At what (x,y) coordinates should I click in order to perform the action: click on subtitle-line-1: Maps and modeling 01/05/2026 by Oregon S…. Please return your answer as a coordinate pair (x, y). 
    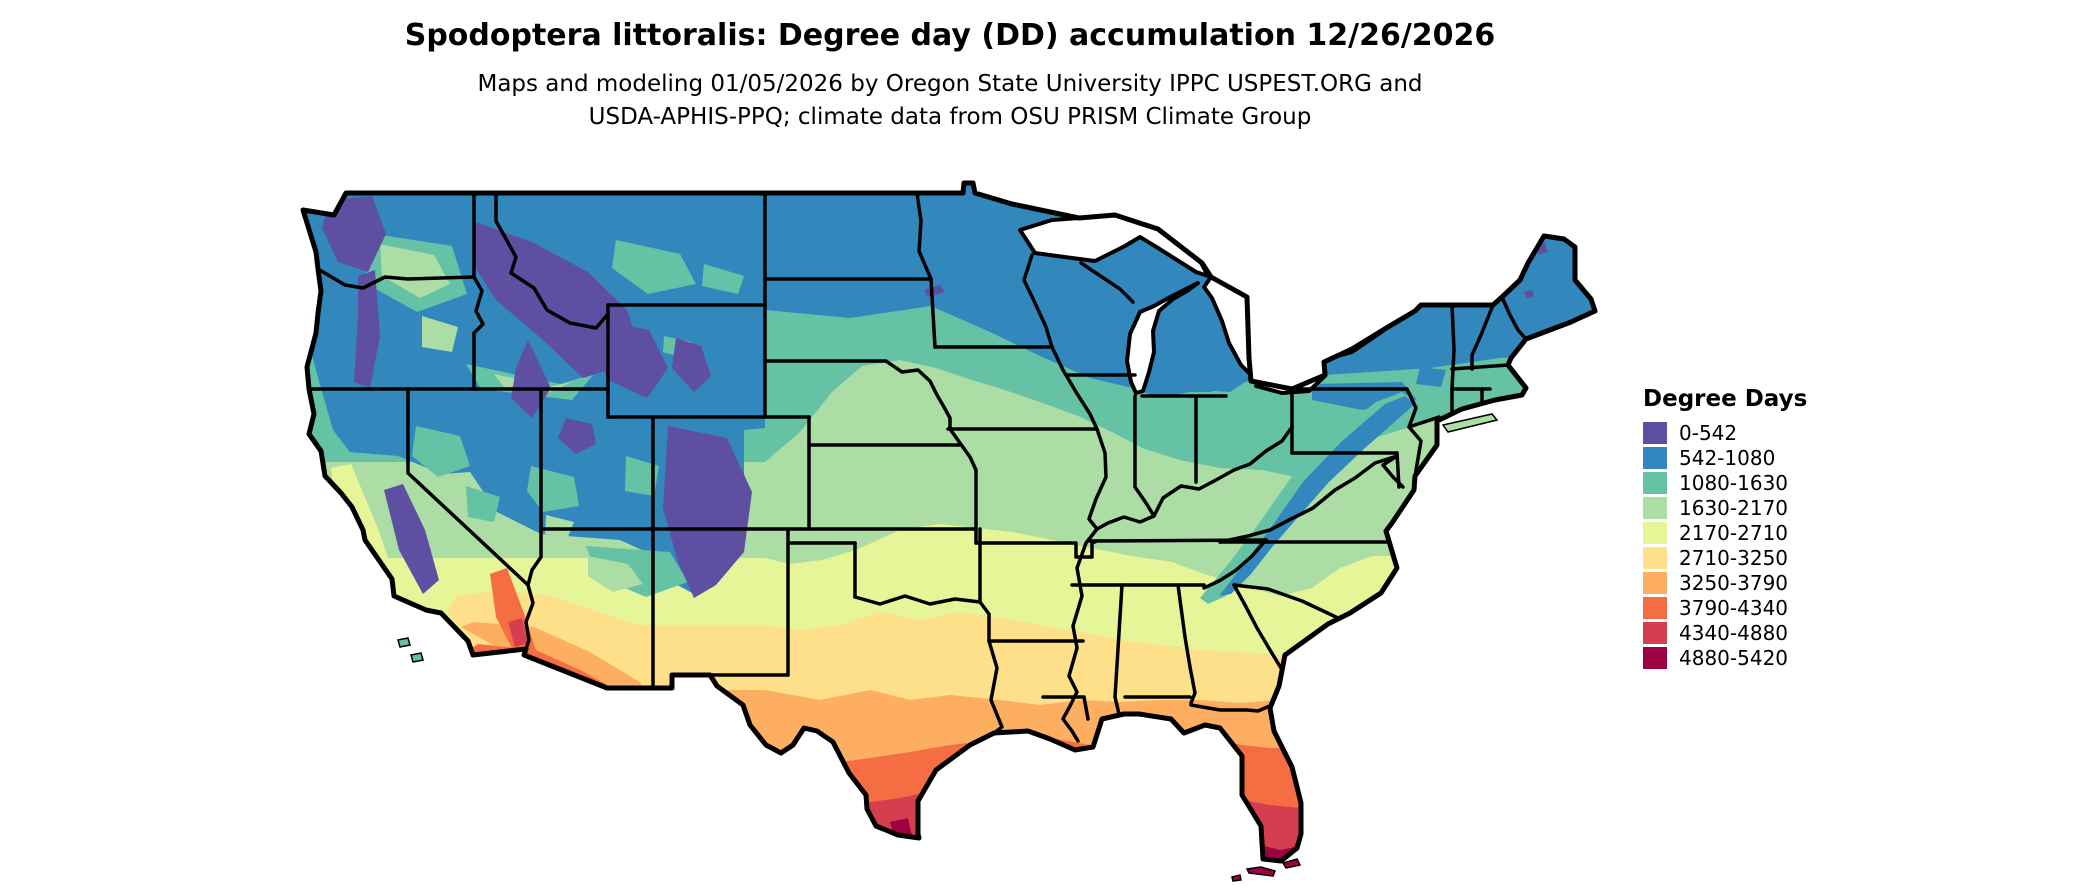
    Looking at the image, I should click on (950, 84).